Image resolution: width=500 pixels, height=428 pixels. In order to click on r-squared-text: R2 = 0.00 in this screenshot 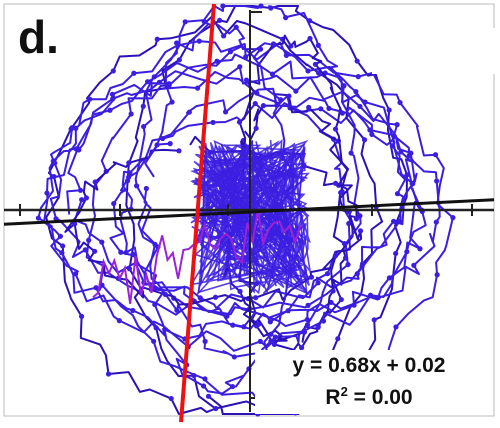, I will do `click(369, 397)`.